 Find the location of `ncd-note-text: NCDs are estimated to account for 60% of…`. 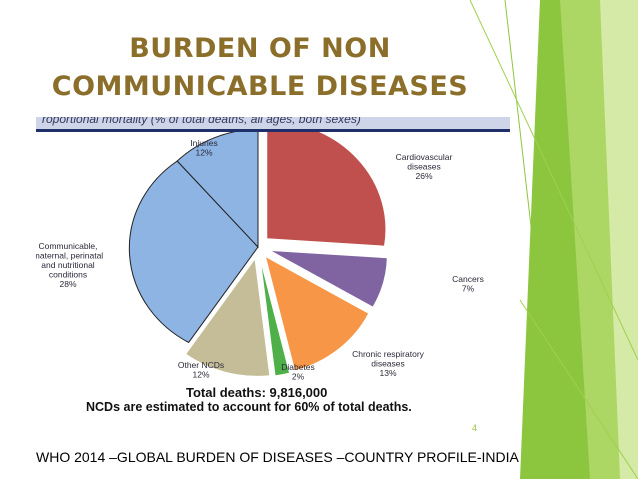

ncd-note-text: NCDs are estimated to account for 60% of… is located at coordinates (249, 407).